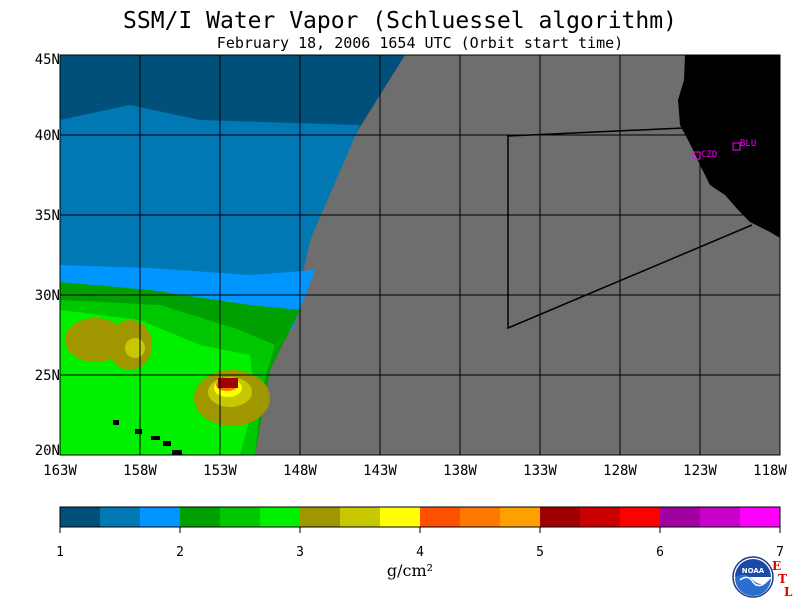 This screenshot has height=600, width=800. I want to click on etl-letter-e: E, so click(777, 566).